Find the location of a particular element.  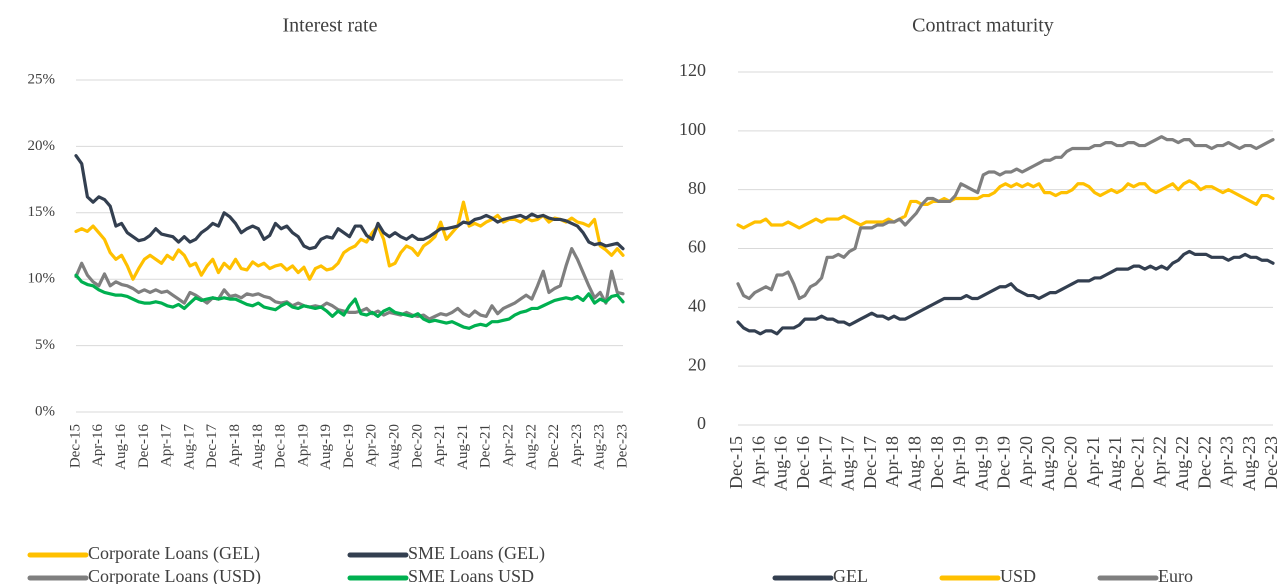

y-tick-label: 25% is located at coordinates (42, 79).